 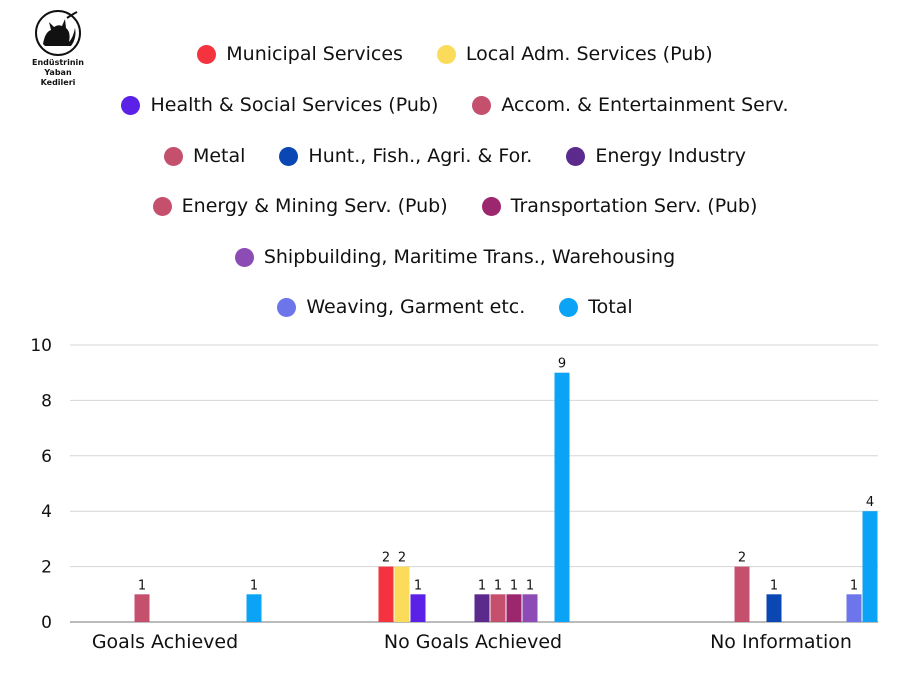 What do you see at coordinates (589, 54) in the screenshot?
I see `legend-label: Local Adm. Services (Pub)` at bounding box center [589, 54].